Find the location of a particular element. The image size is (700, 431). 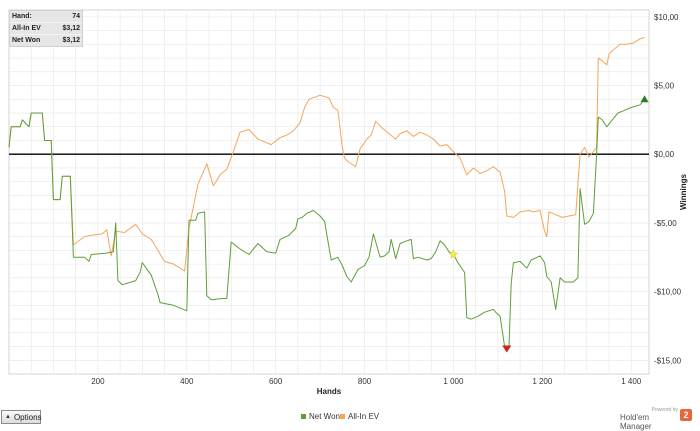

y-tick-label: $5,00 is located at coordinates (664, 86).